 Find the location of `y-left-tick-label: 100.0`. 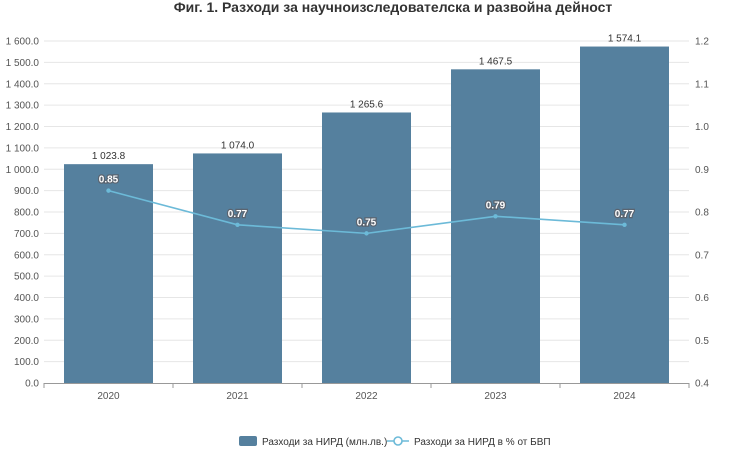

y-left-tick-label: 100.0 is located at coordinates (26, 362).